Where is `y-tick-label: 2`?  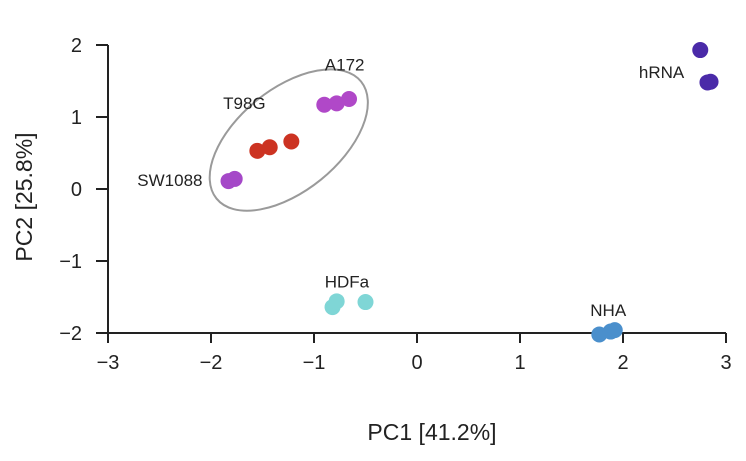
y-tick-label: 2 is located at coordinates (76, 46).